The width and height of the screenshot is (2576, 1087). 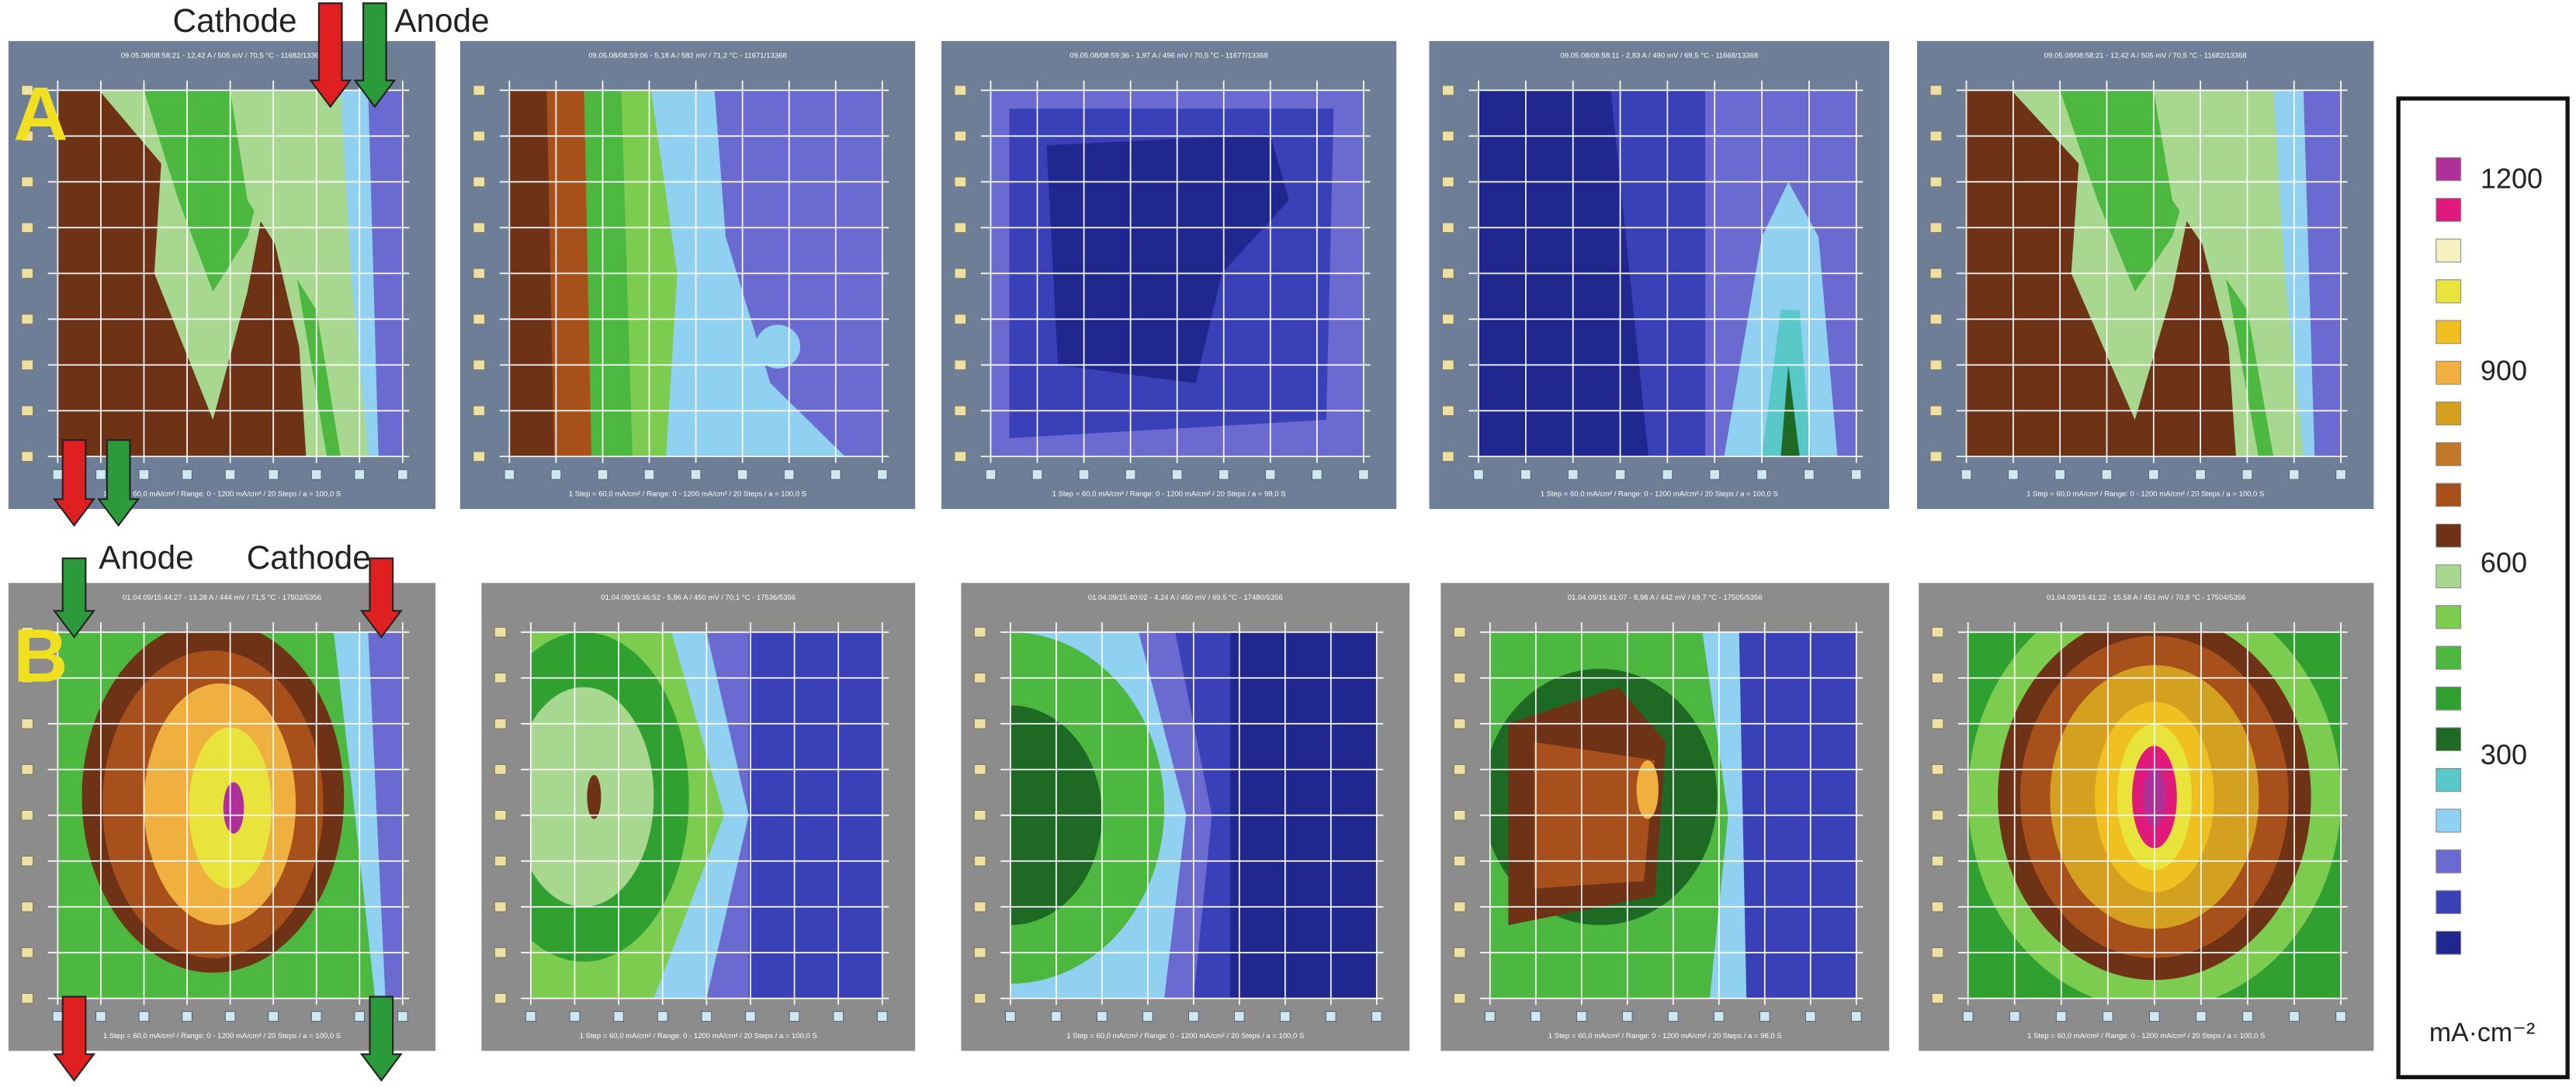 I want to click on row-label: A, so click(x=40, y=114).